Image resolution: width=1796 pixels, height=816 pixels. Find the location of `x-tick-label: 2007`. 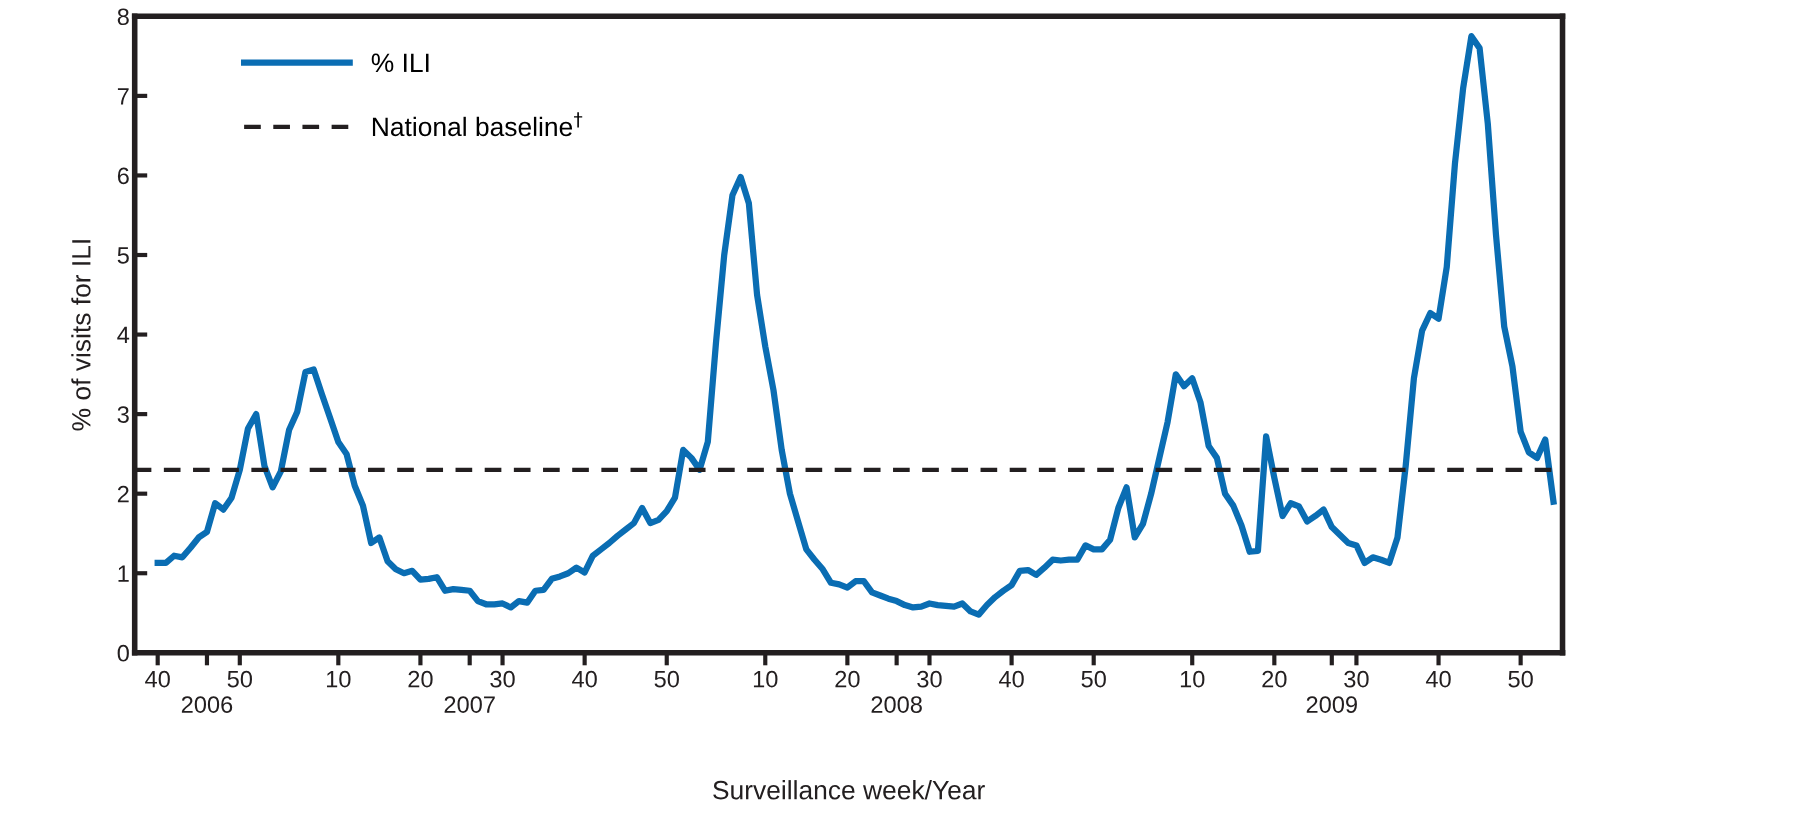

x-tick-label: 2007 is located at coordinates (469, 704).